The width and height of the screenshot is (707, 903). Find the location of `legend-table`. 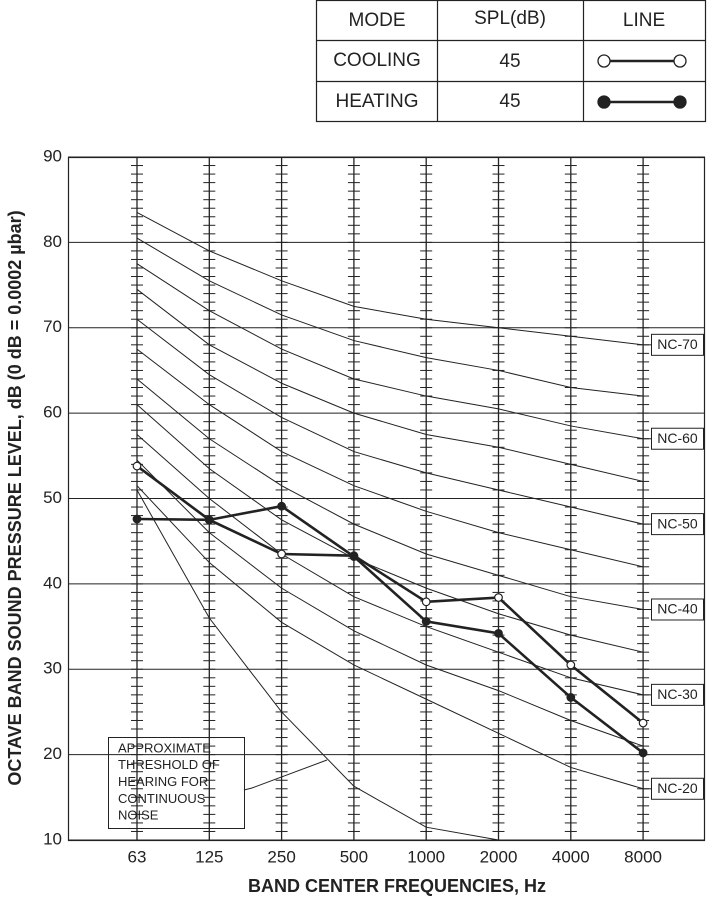

legend-table is located at coordinates (511, 61).